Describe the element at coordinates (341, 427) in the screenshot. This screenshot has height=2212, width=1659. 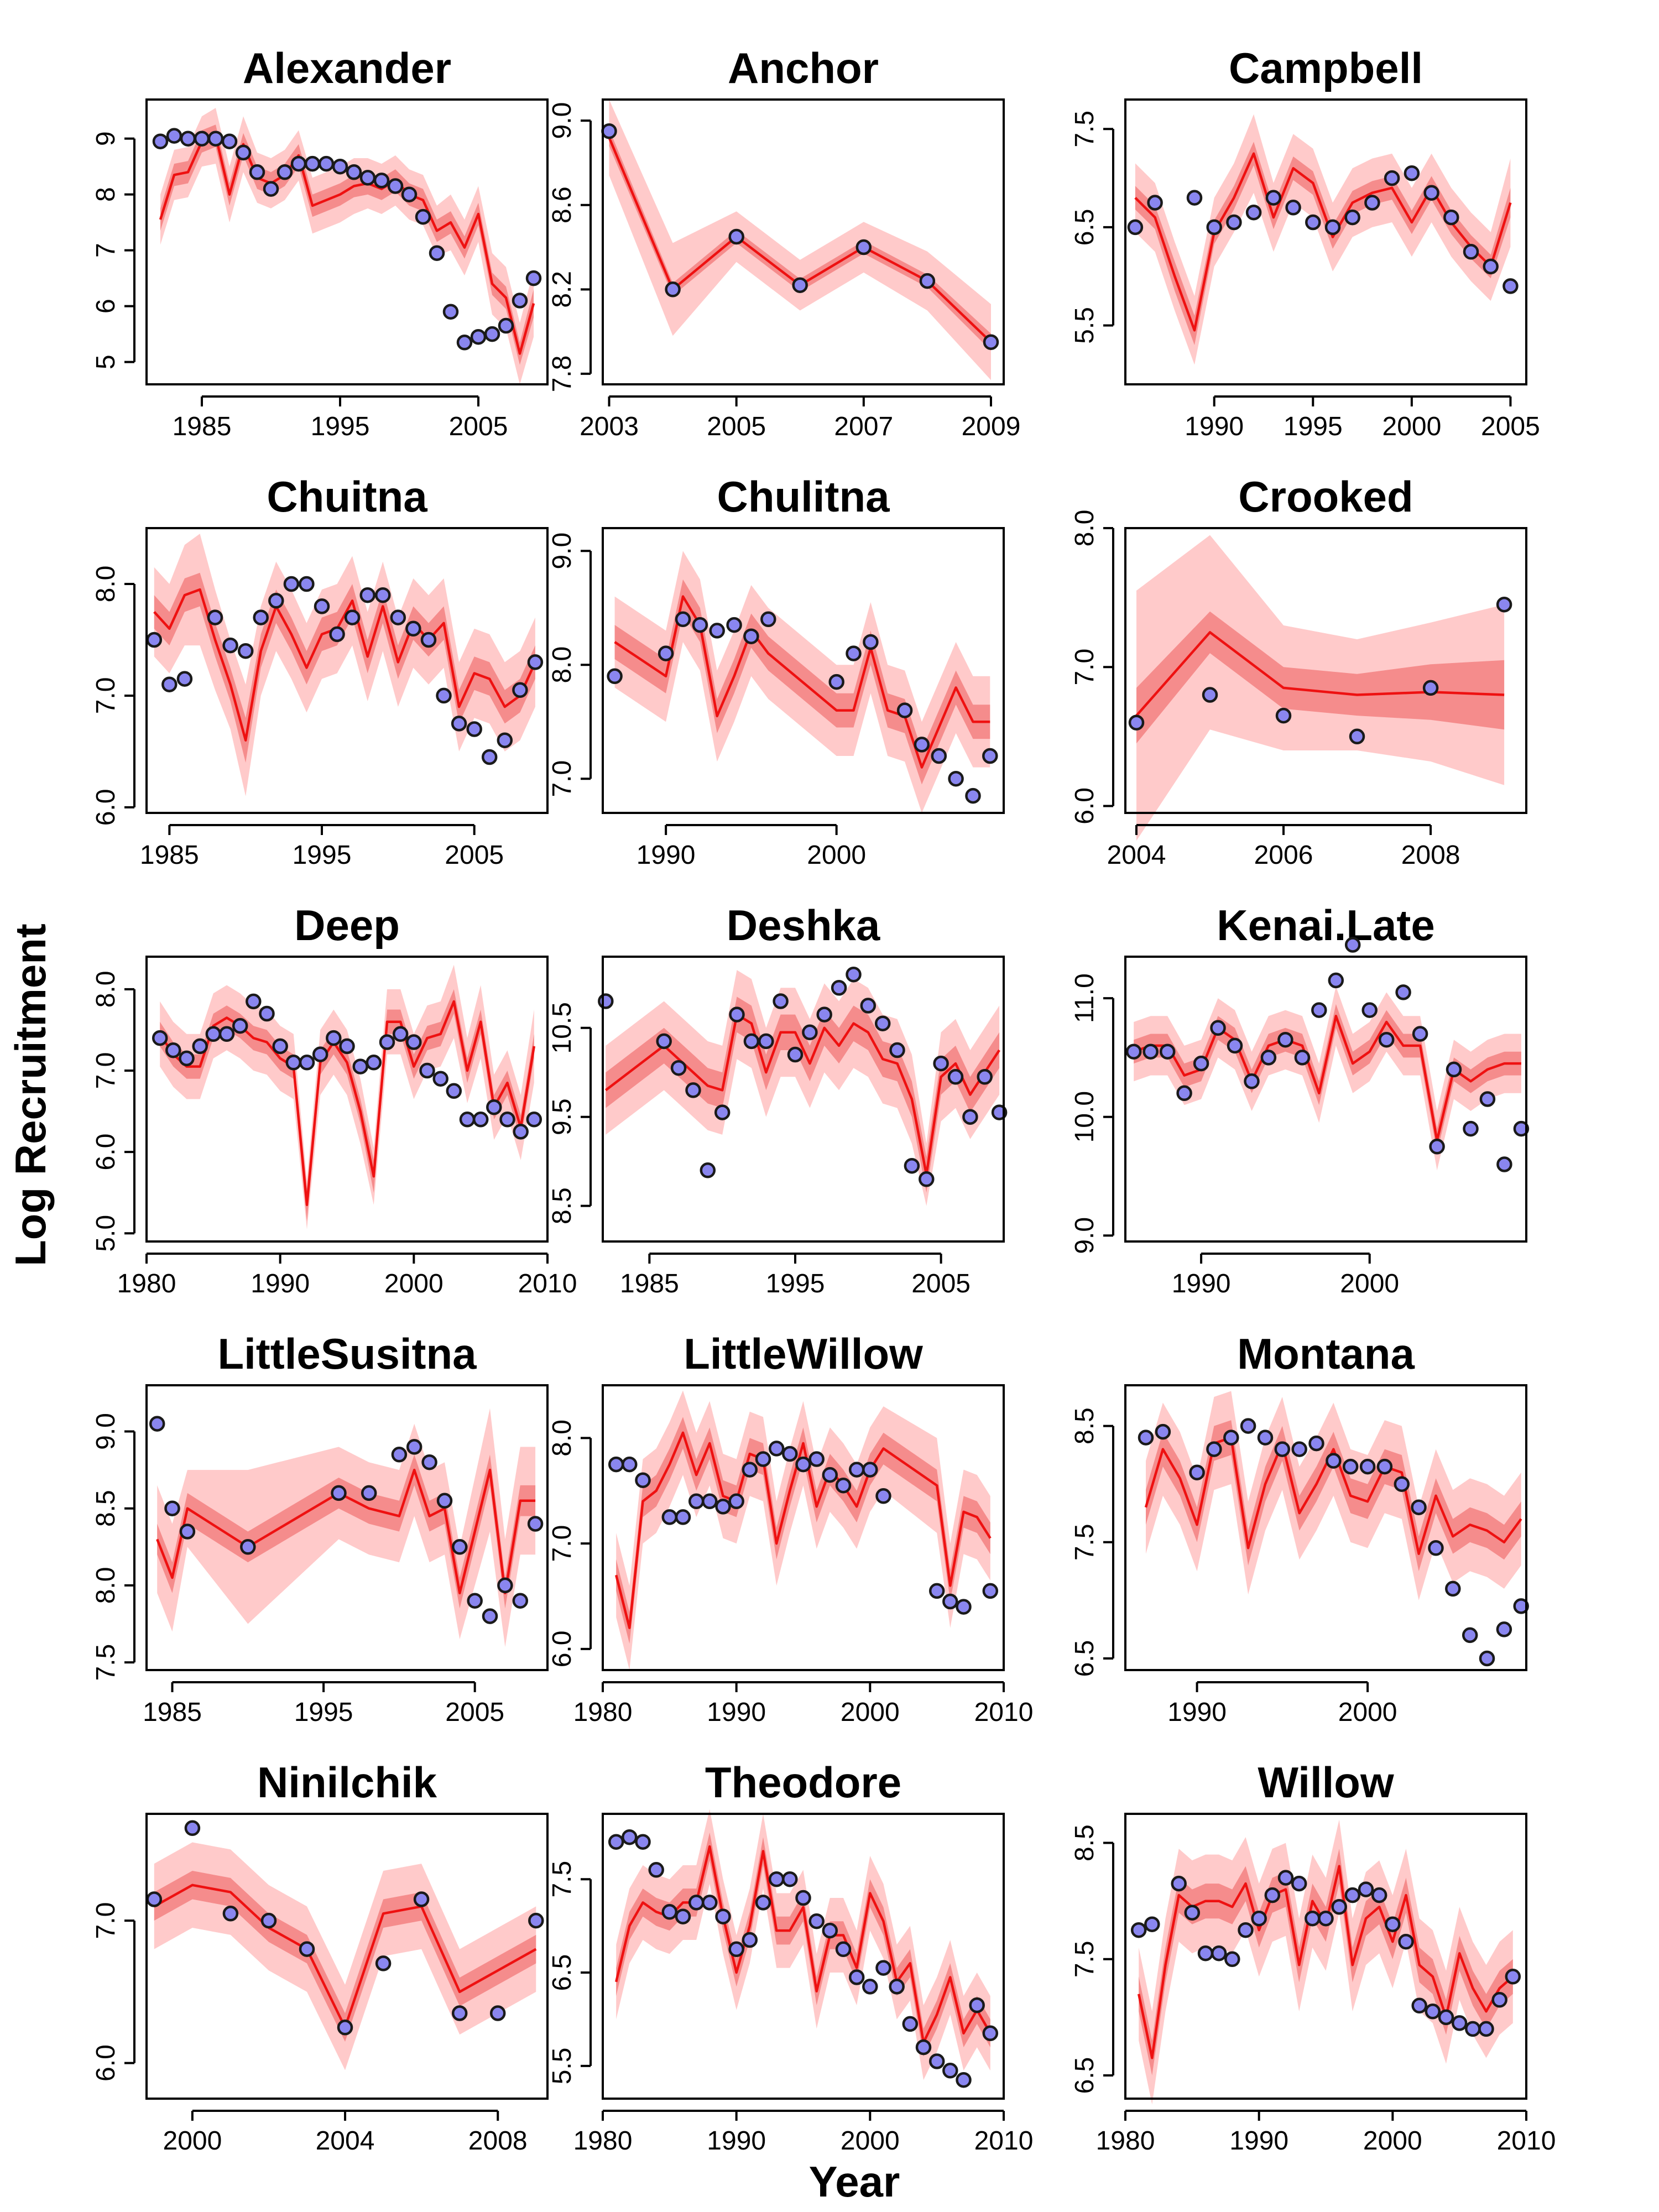
I see `x-tick-label: 1995` at that location.